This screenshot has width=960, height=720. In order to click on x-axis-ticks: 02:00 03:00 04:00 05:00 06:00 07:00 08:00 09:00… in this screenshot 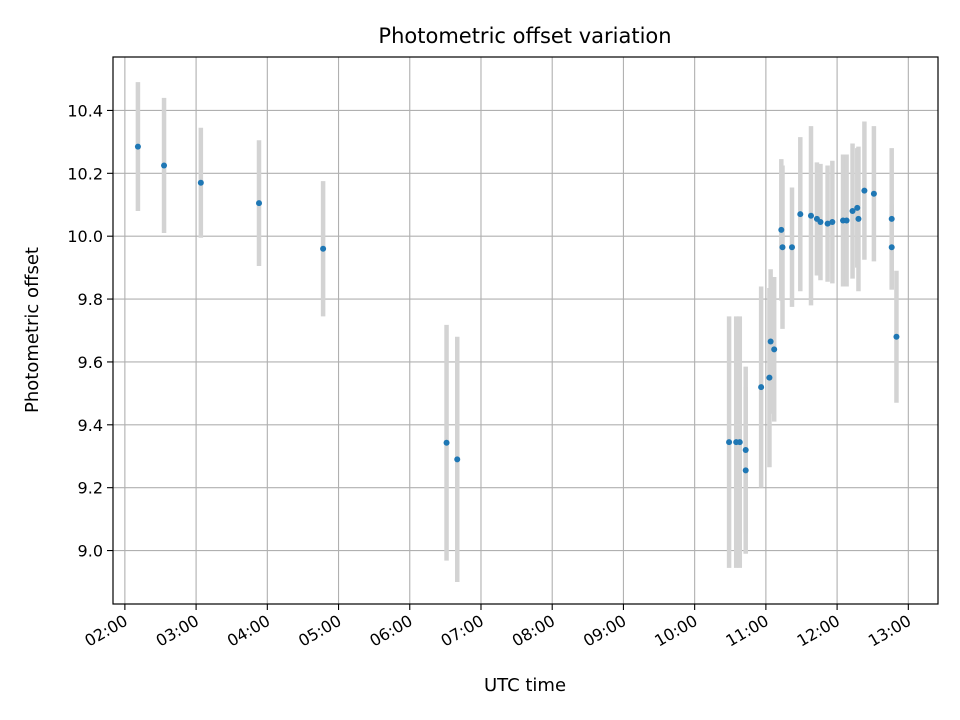, I will do `click(497, 627)`.